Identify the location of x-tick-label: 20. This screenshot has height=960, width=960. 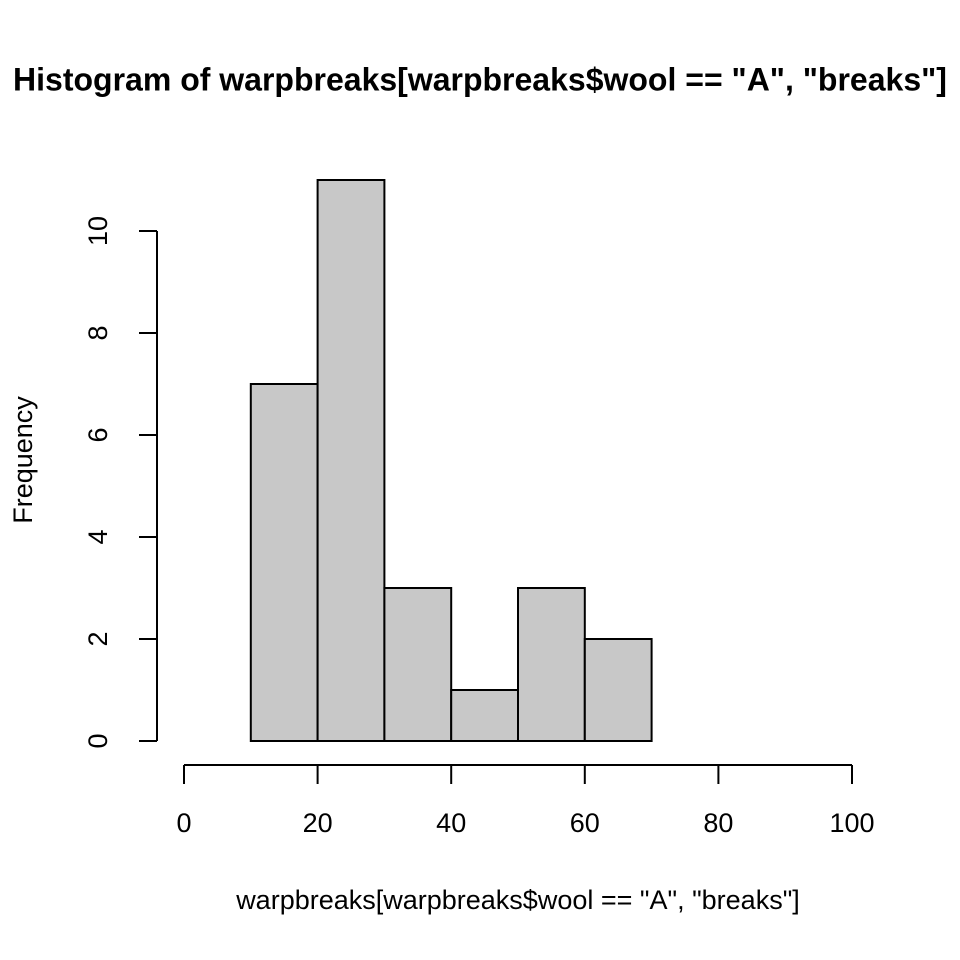
(318, 823).